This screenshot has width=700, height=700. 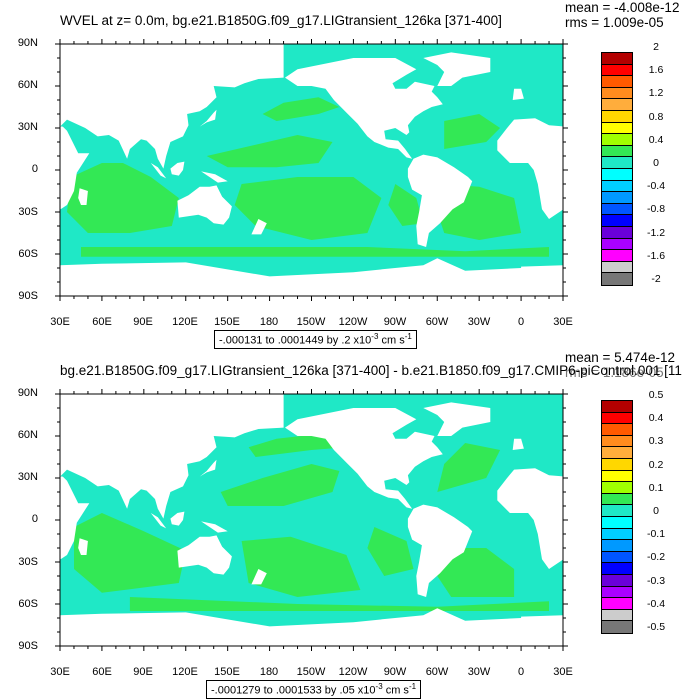 What do you see at coordinates (437, 322) in the screenshot?
I see `panel1-lon-label: 60W` at bounding box center [437, 322].